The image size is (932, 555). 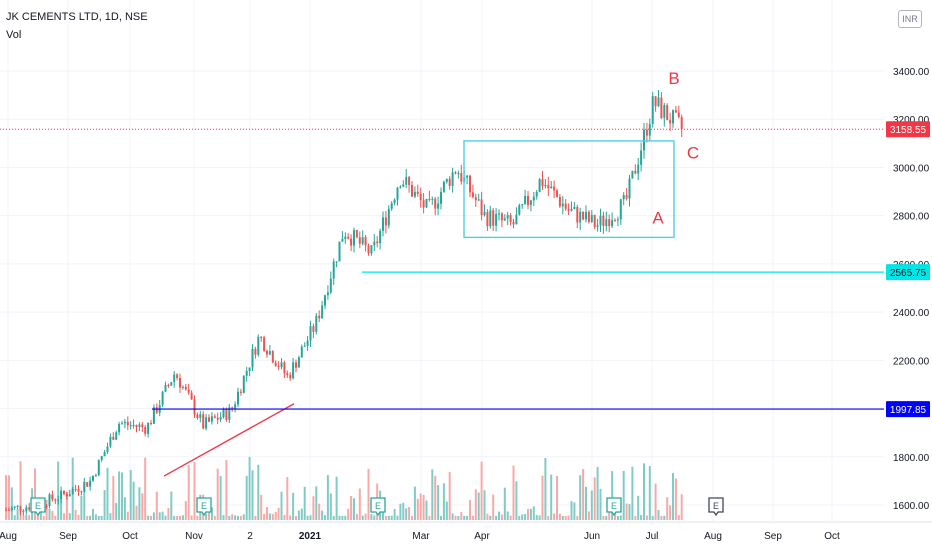 I want to click on price-tick-label: 3400.00, so click(x=911, y=72).